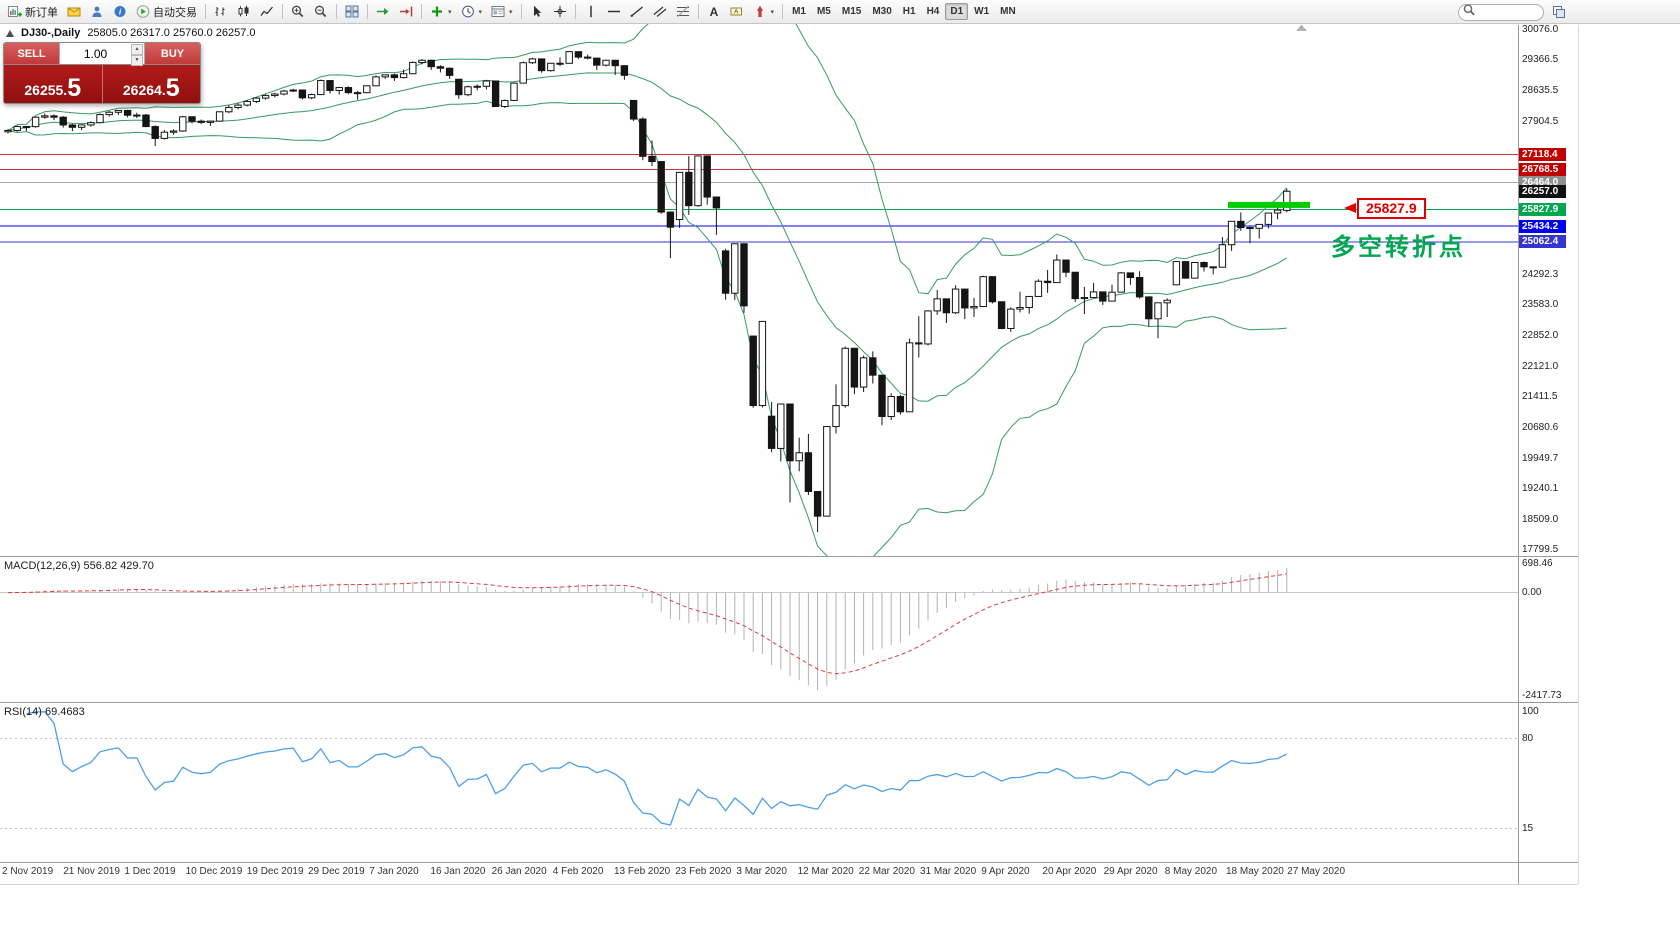  Describe the element at coordinates (298, 12) in the screenshot. I see `zoom-in-button` at that location.